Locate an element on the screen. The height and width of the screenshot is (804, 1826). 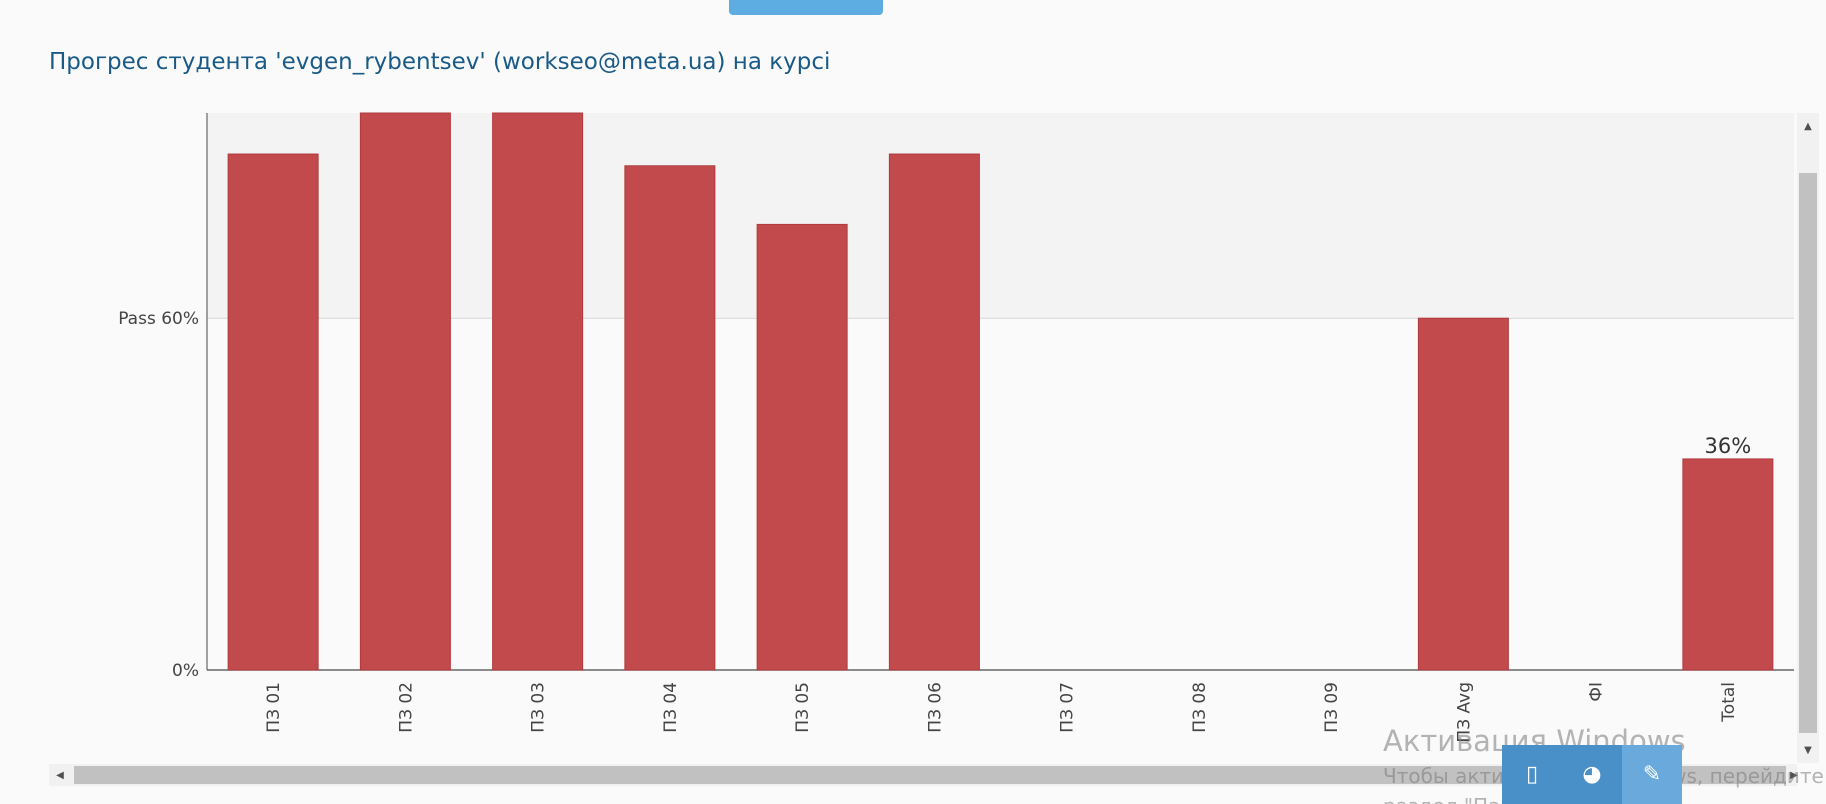
taskbar-tray: ▯ ◕ ✎ is located at coordinates (1592, 774).